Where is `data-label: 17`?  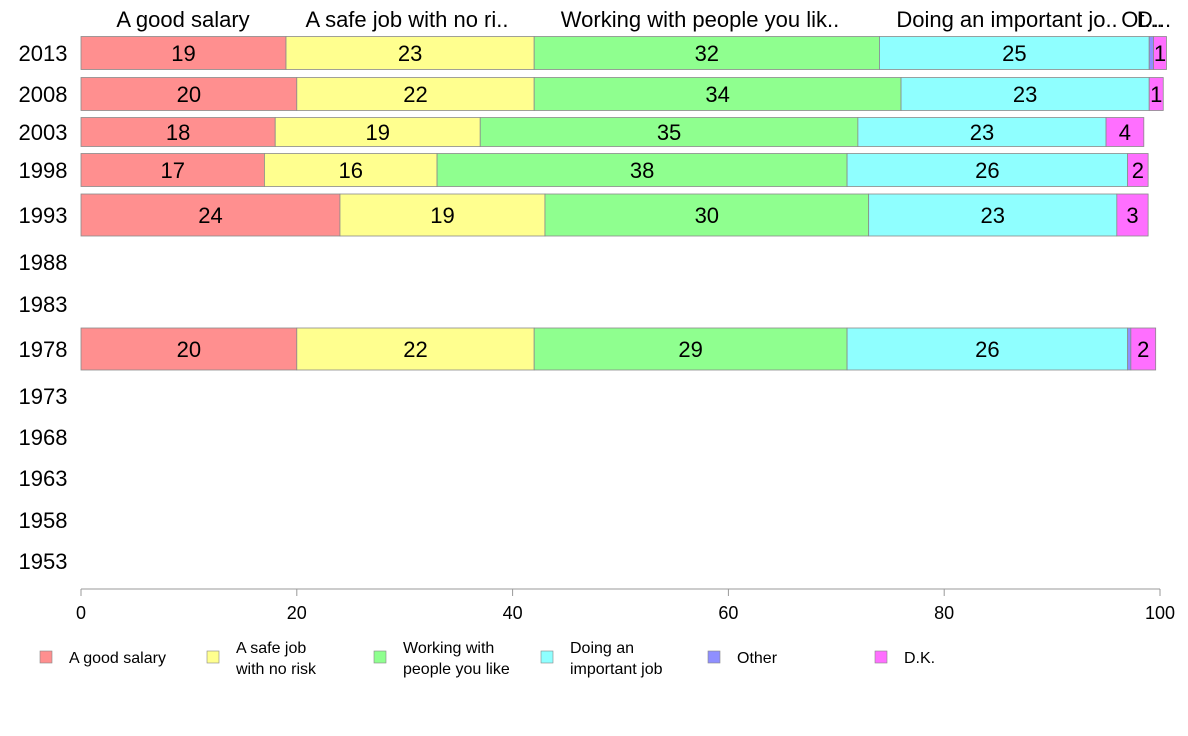 data-label: 17 is located at coordinates (172, 170).